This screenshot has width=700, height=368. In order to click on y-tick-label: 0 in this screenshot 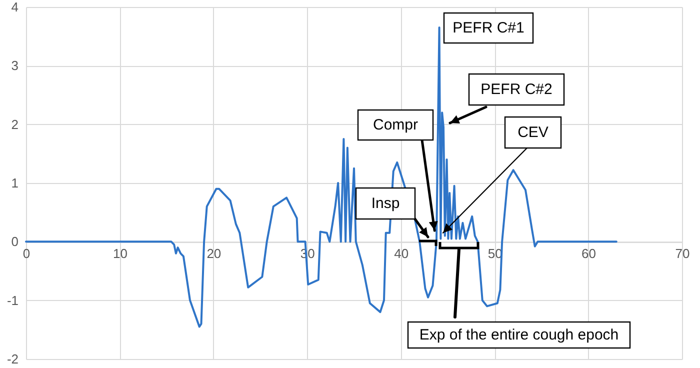, I will do `click(14, 242)`.